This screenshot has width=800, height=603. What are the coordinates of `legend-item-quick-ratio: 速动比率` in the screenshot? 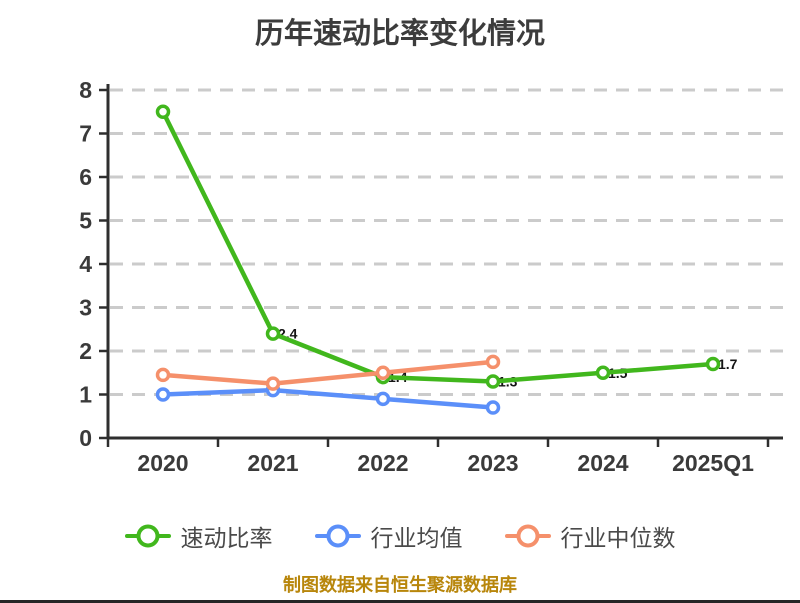 It's located at (198, 536).